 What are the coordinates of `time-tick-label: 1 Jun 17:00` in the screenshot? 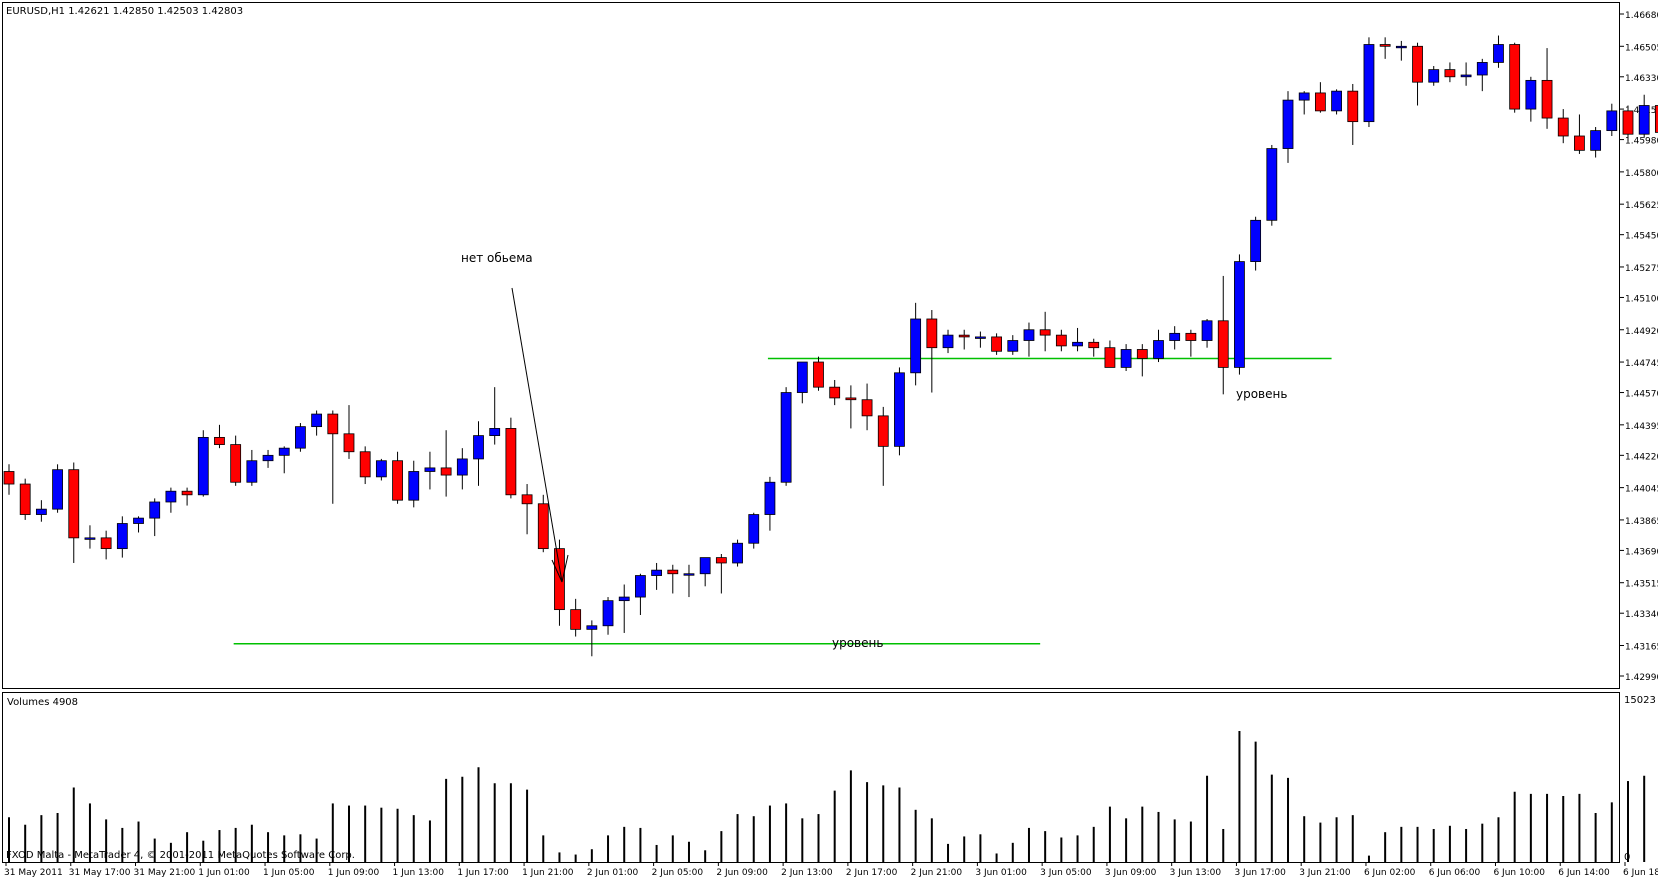 It's located at (483, 873).